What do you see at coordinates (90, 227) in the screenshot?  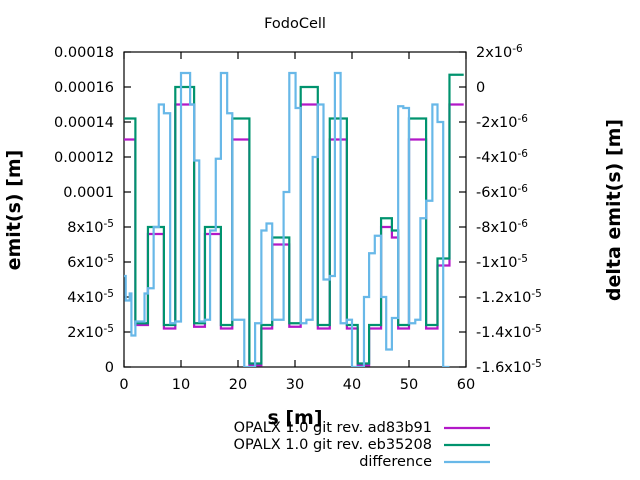 I see `y-ticklabel-left: 8x10⁻⁵` at bounding box center [90, 227].